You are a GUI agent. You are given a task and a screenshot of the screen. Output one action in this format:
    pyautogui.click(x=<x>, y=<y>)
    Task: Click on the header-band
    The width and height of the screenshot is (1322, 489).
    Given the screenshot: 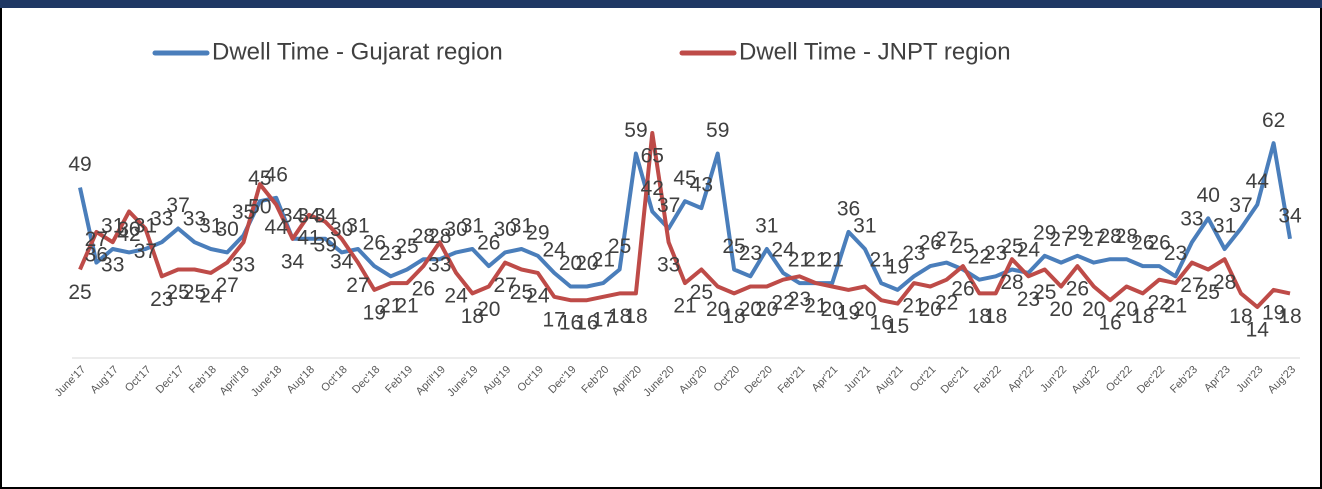 What is the action you would take?
    pyautogui.click(x=661, y=4)
    